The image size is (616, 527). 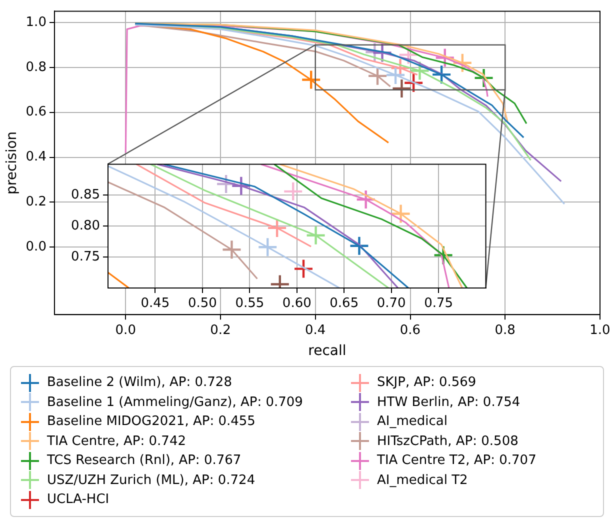 I want to click on y-tick-label: 0.80, so click(x=85, y=226).